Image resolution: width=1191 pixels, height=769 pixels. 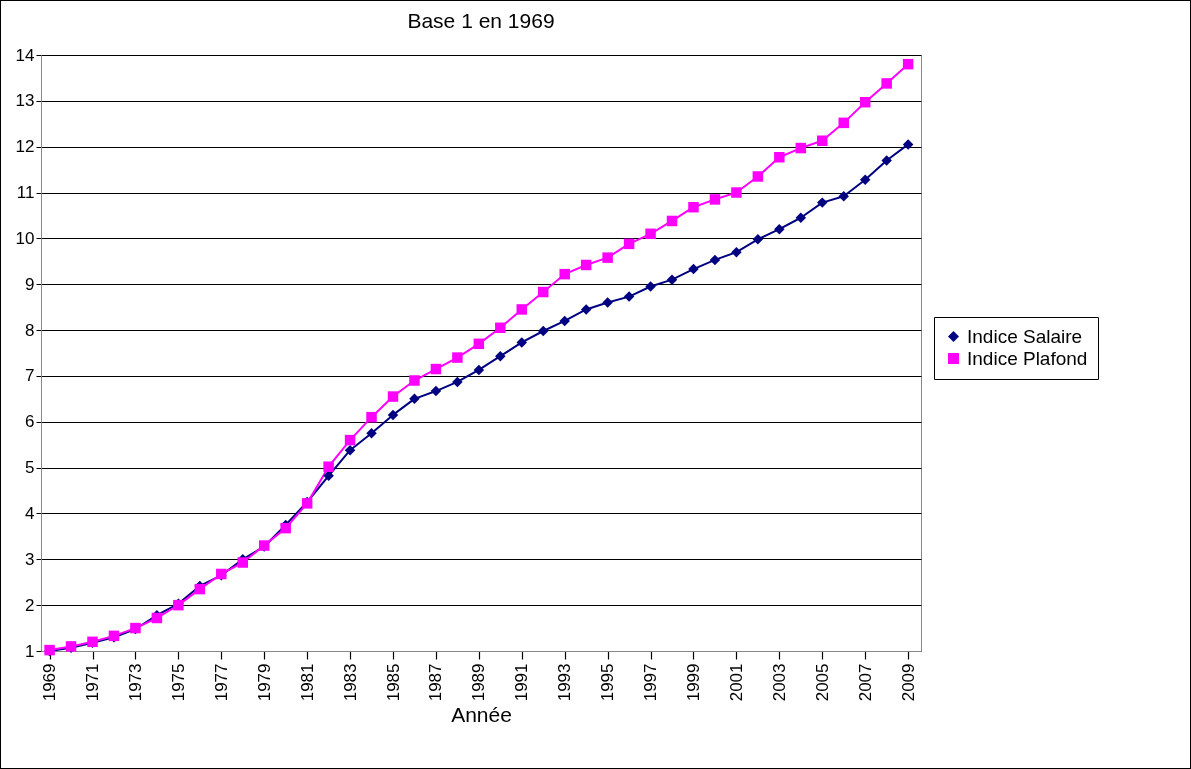 I want to click on y-tick-label: 14, so click(x=25, y=55).